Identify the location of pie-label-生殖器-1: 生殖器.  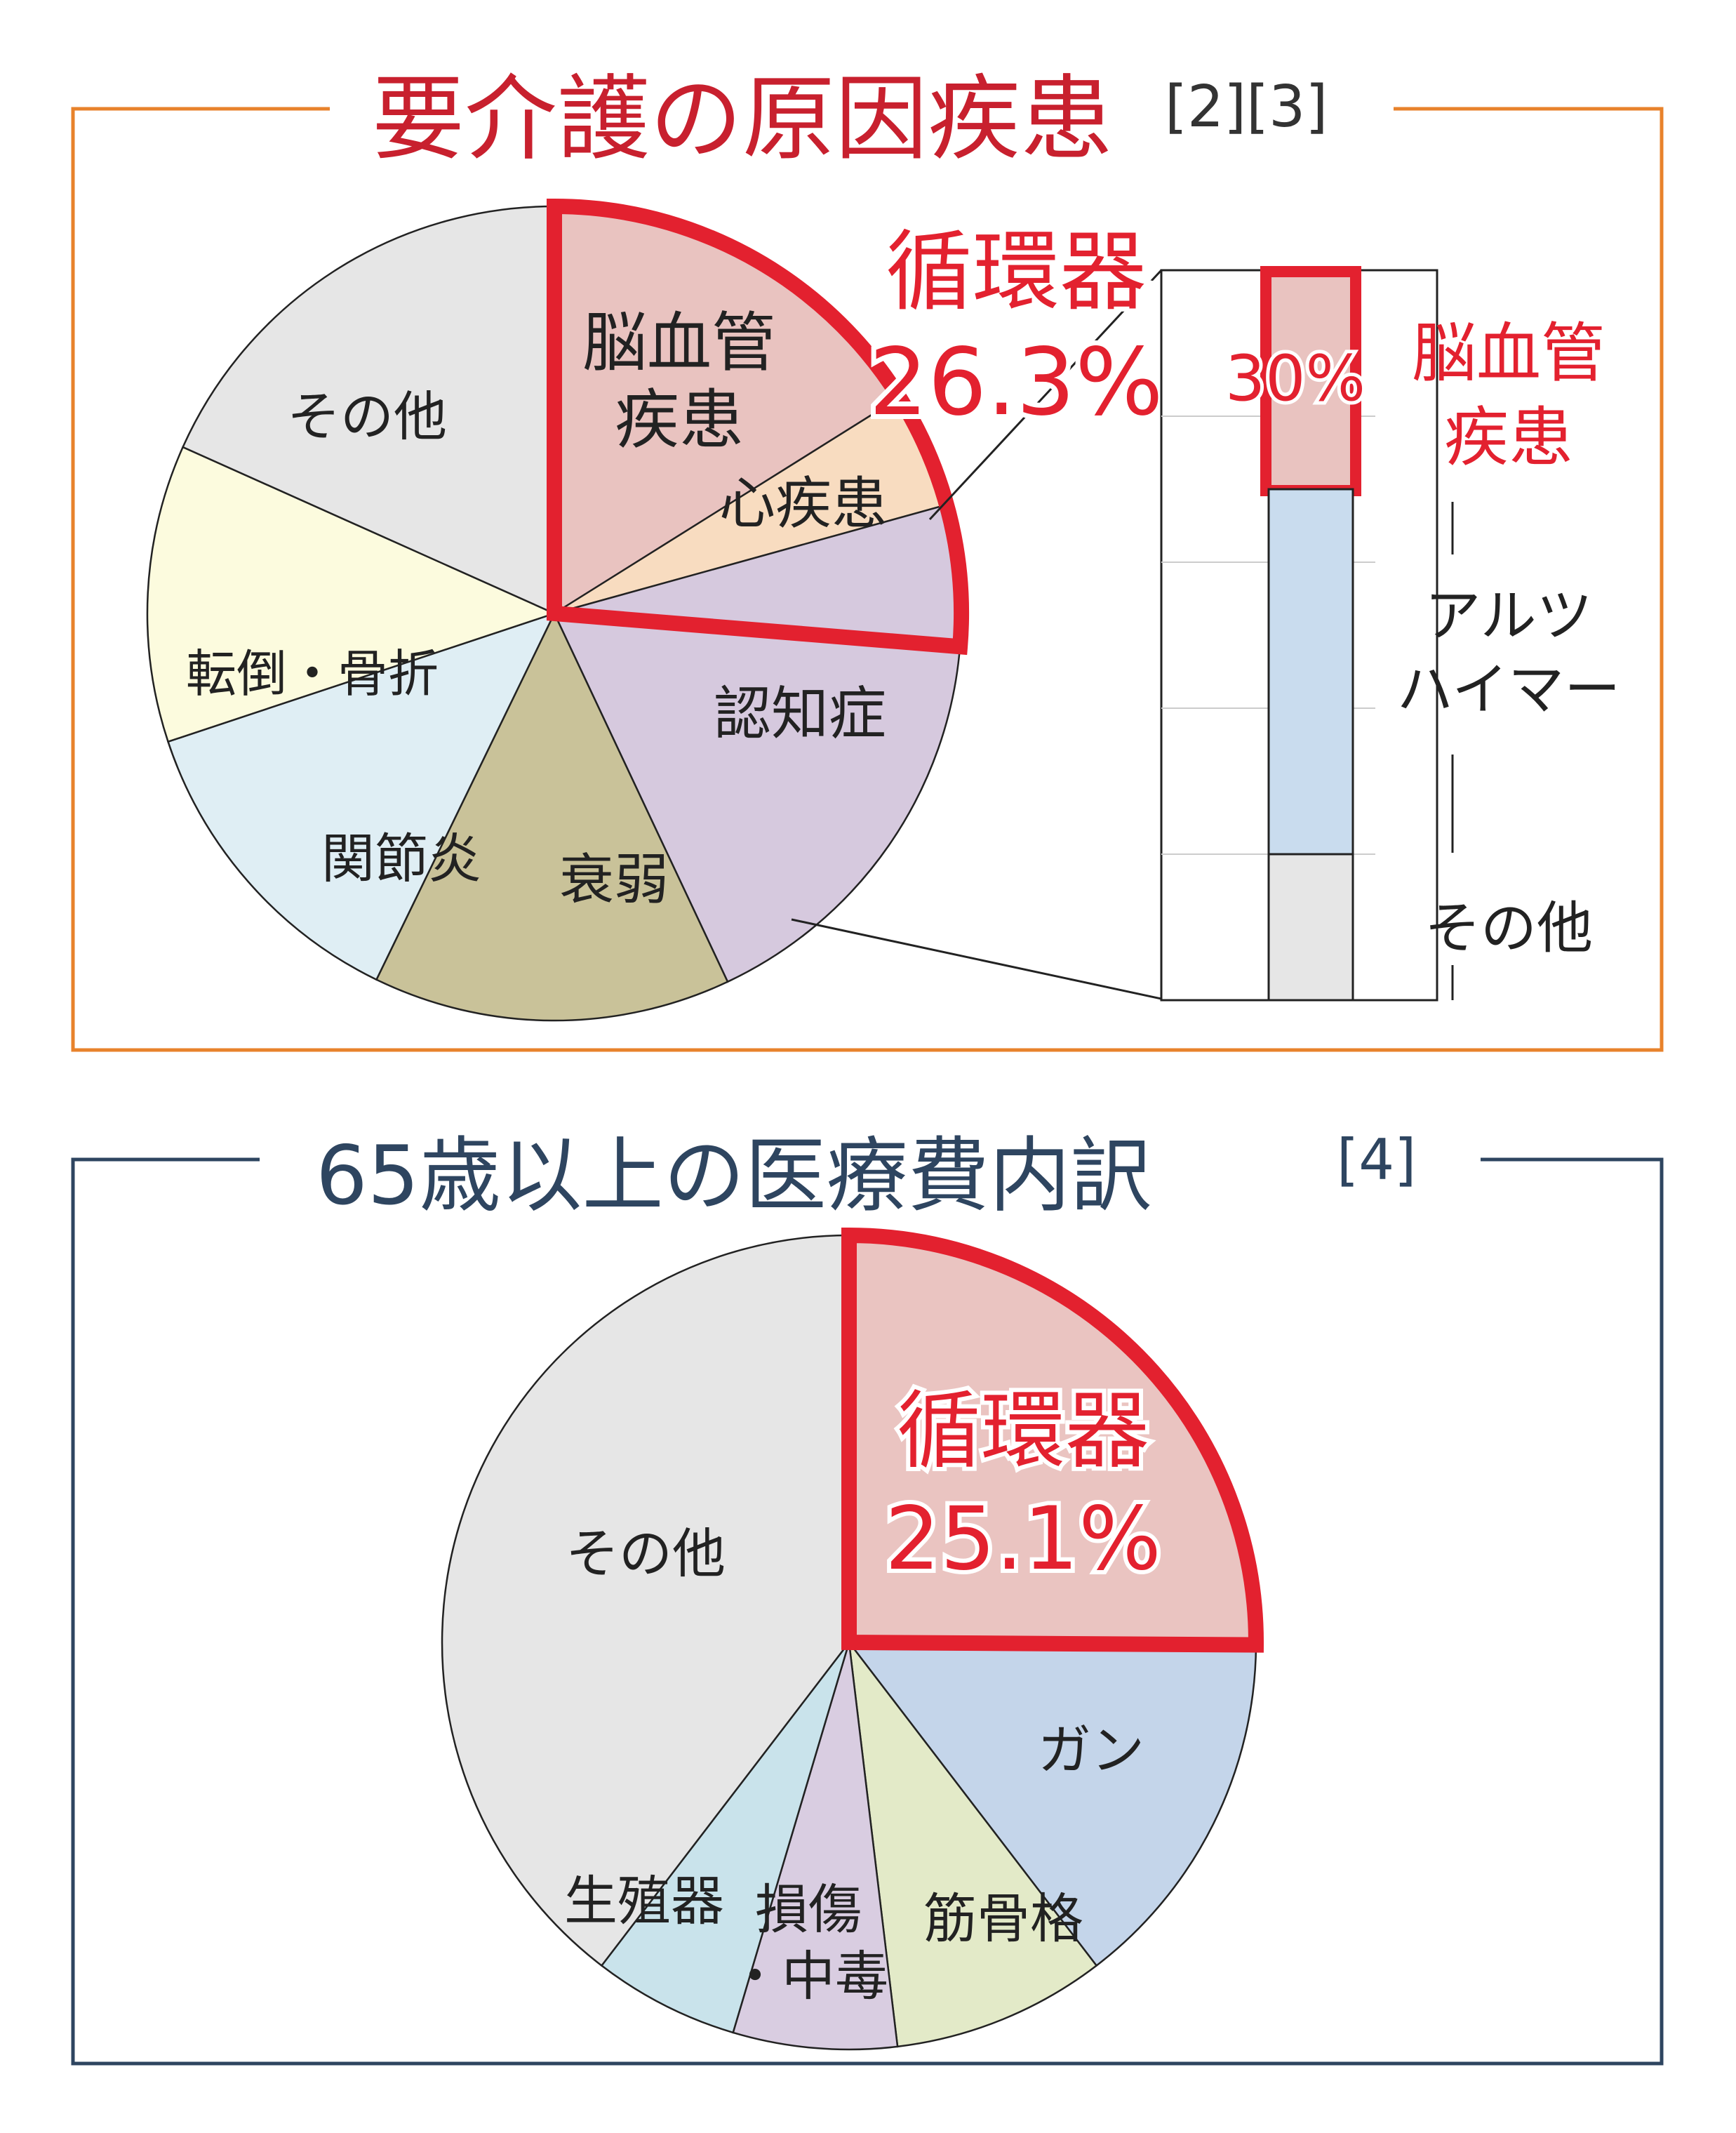
(644, 1901).